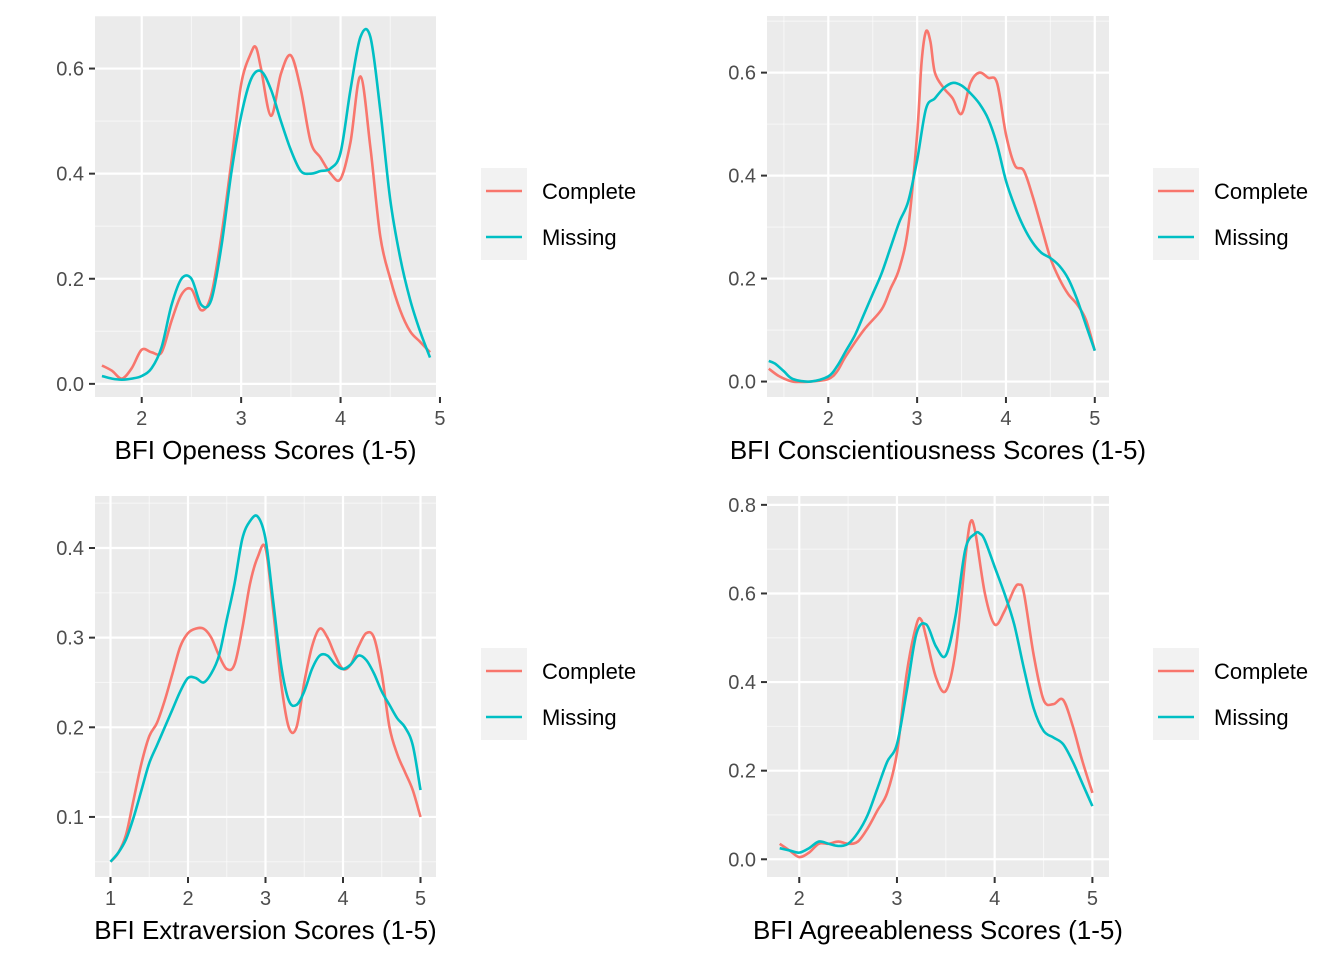  I want to click on x-axis-title: BFI Conscientiousness Scores (1-5), so click(938, 450).